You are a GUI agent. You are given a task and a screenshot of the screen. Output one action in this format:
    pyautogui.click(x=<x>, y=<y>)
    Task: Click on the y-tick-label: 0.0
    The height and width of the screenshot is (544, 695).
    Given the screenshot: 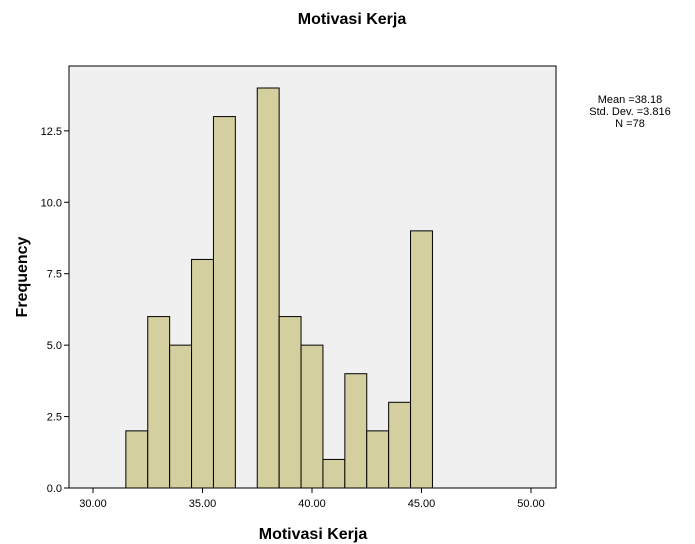 What is the action you would take?
    pyautogui.click(x=54, y=489)
    